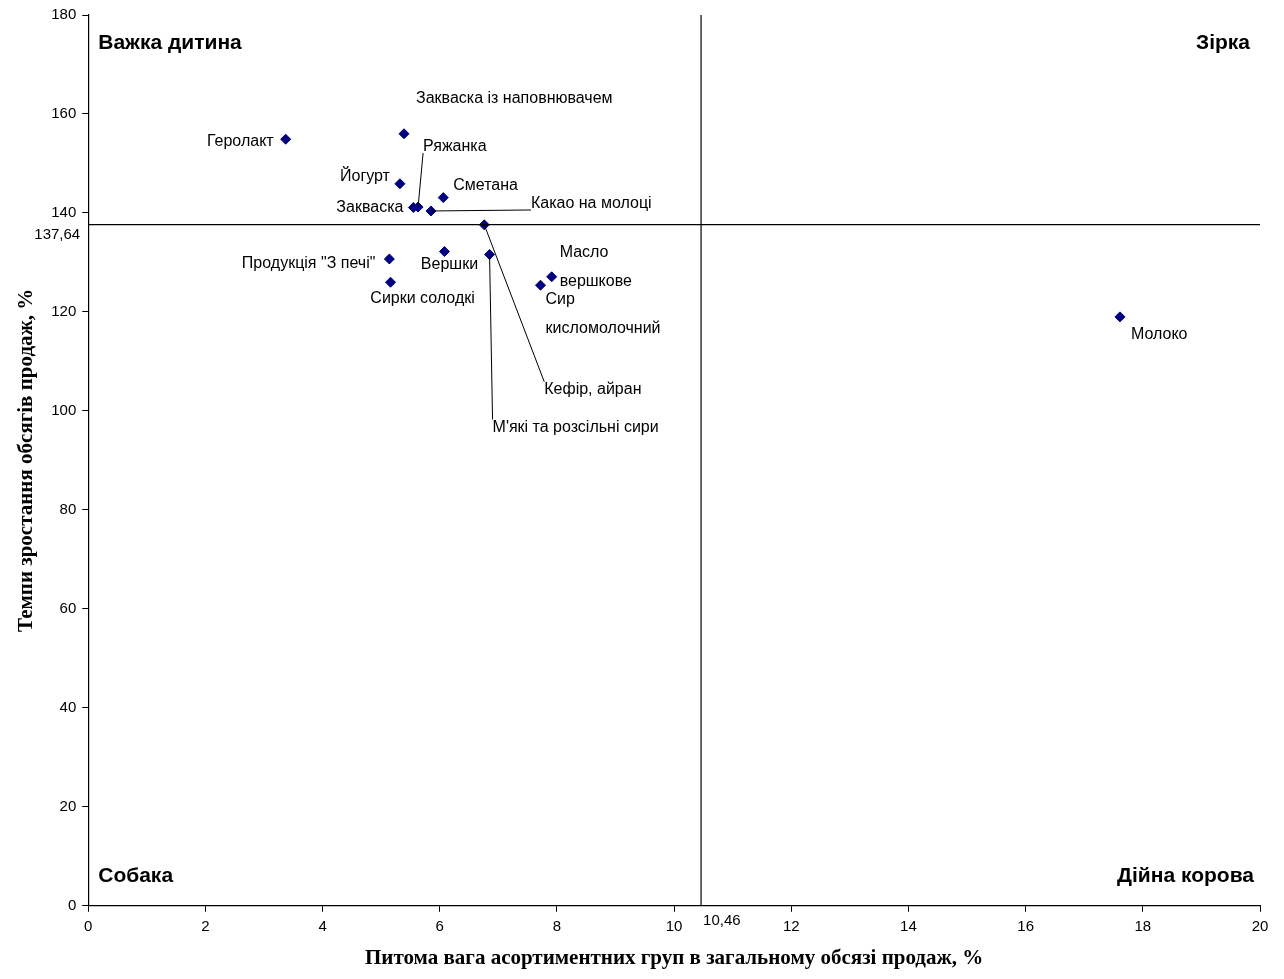 The height and width of the screenshot is (979, 1284). What do you see at coordinates (1260, 925) in the screenshot?
I see `x-tick-label: 20` at bounding box center [1260, 925].